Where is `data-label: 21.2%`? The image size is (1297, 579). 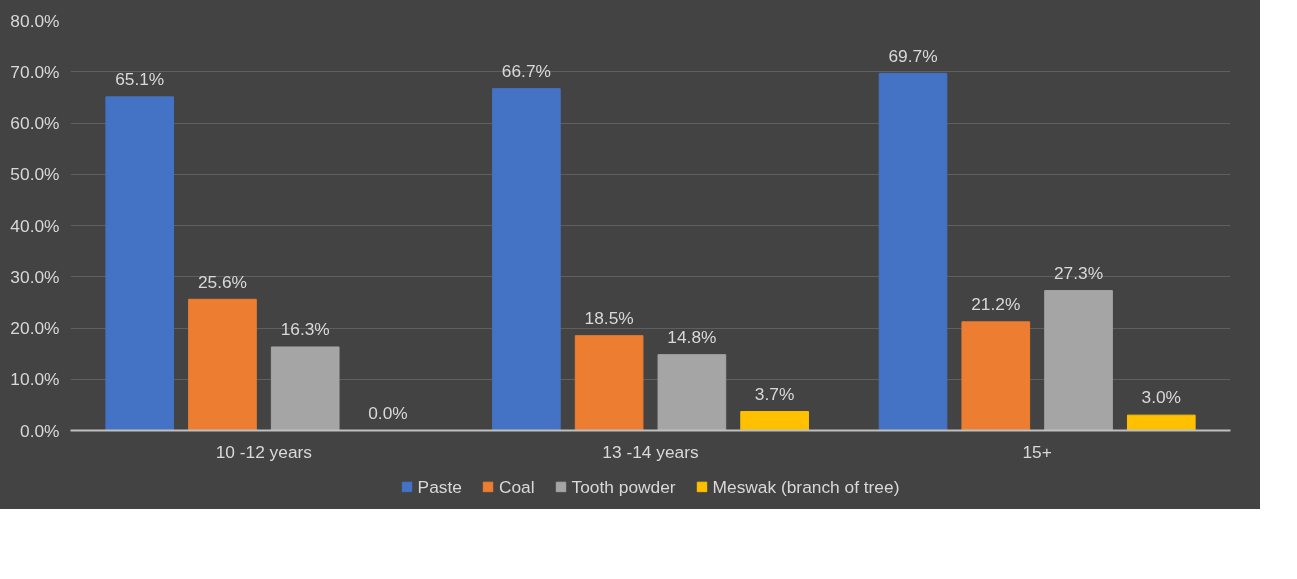 data-label: 21.2% is located at coordinates (996, 304).